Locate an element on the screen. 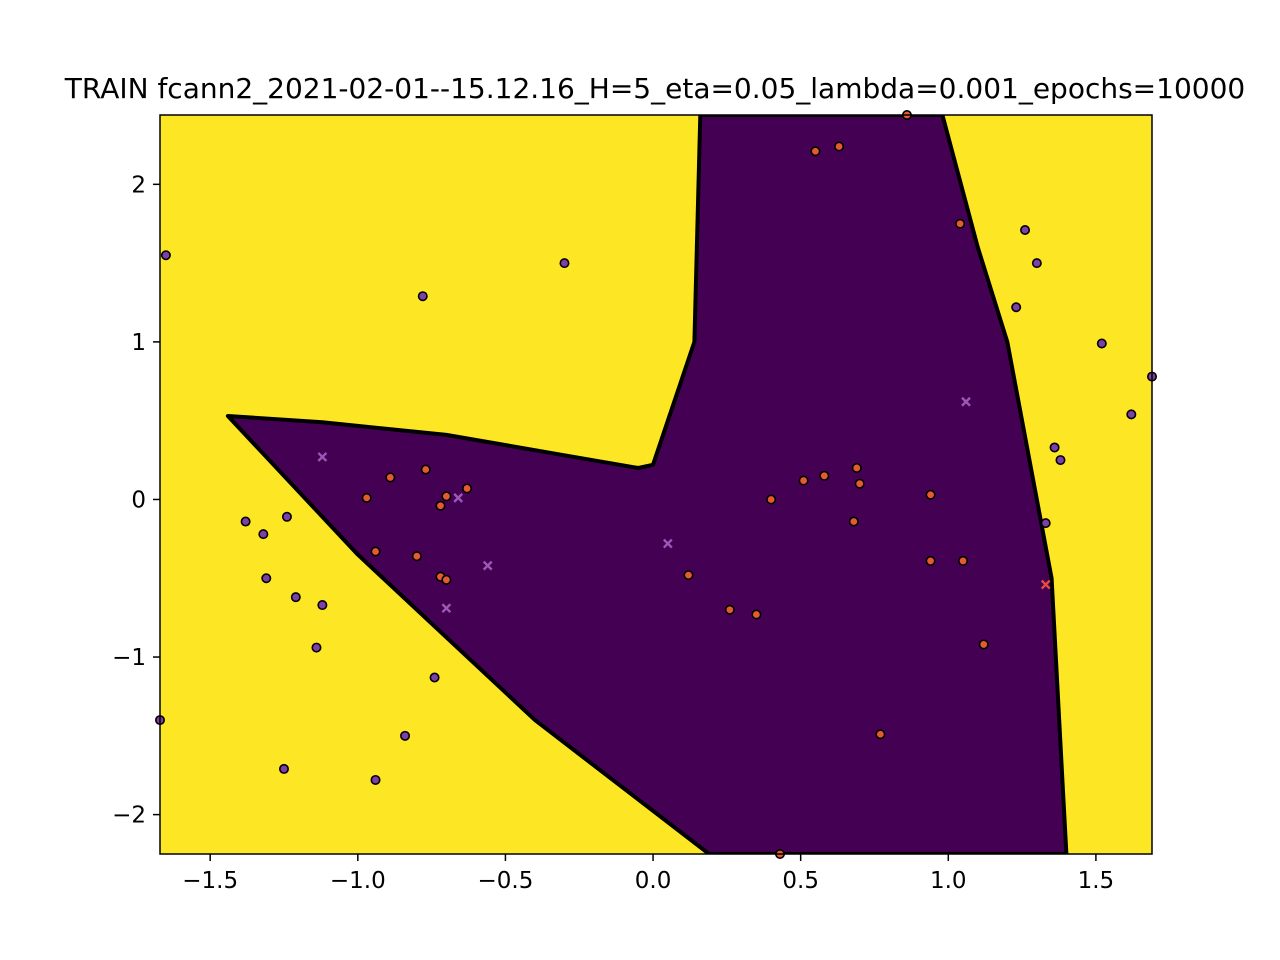 Image resolution: width=1280 pixels, height=960 pixels. x-axis: −1.5 −1.0 −0.5 0.0 0.5 1.0 1.5 is located at coordinates (648, 874).